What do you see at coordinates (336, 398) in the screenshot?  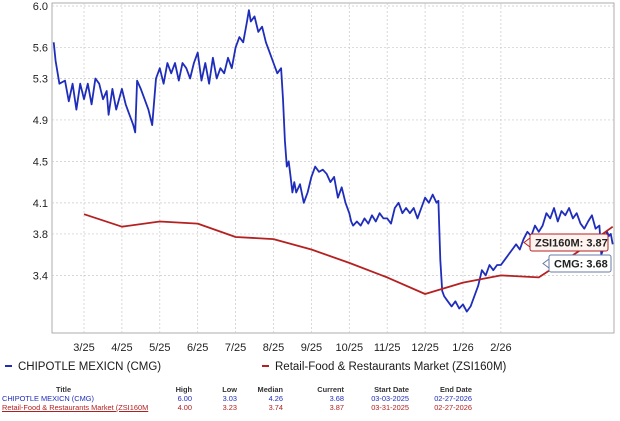 I see `row-current: 3.68` at bounding box center [336, 398].